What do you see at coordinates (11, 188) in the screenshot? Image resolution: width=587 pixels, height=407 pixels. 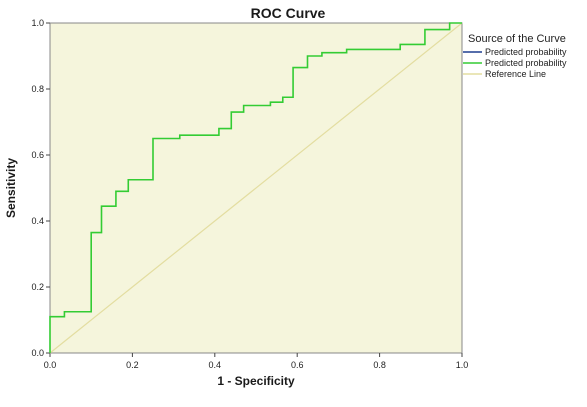 I see `y-axis-label: Sensitivity` at bounding box center [11, 188].